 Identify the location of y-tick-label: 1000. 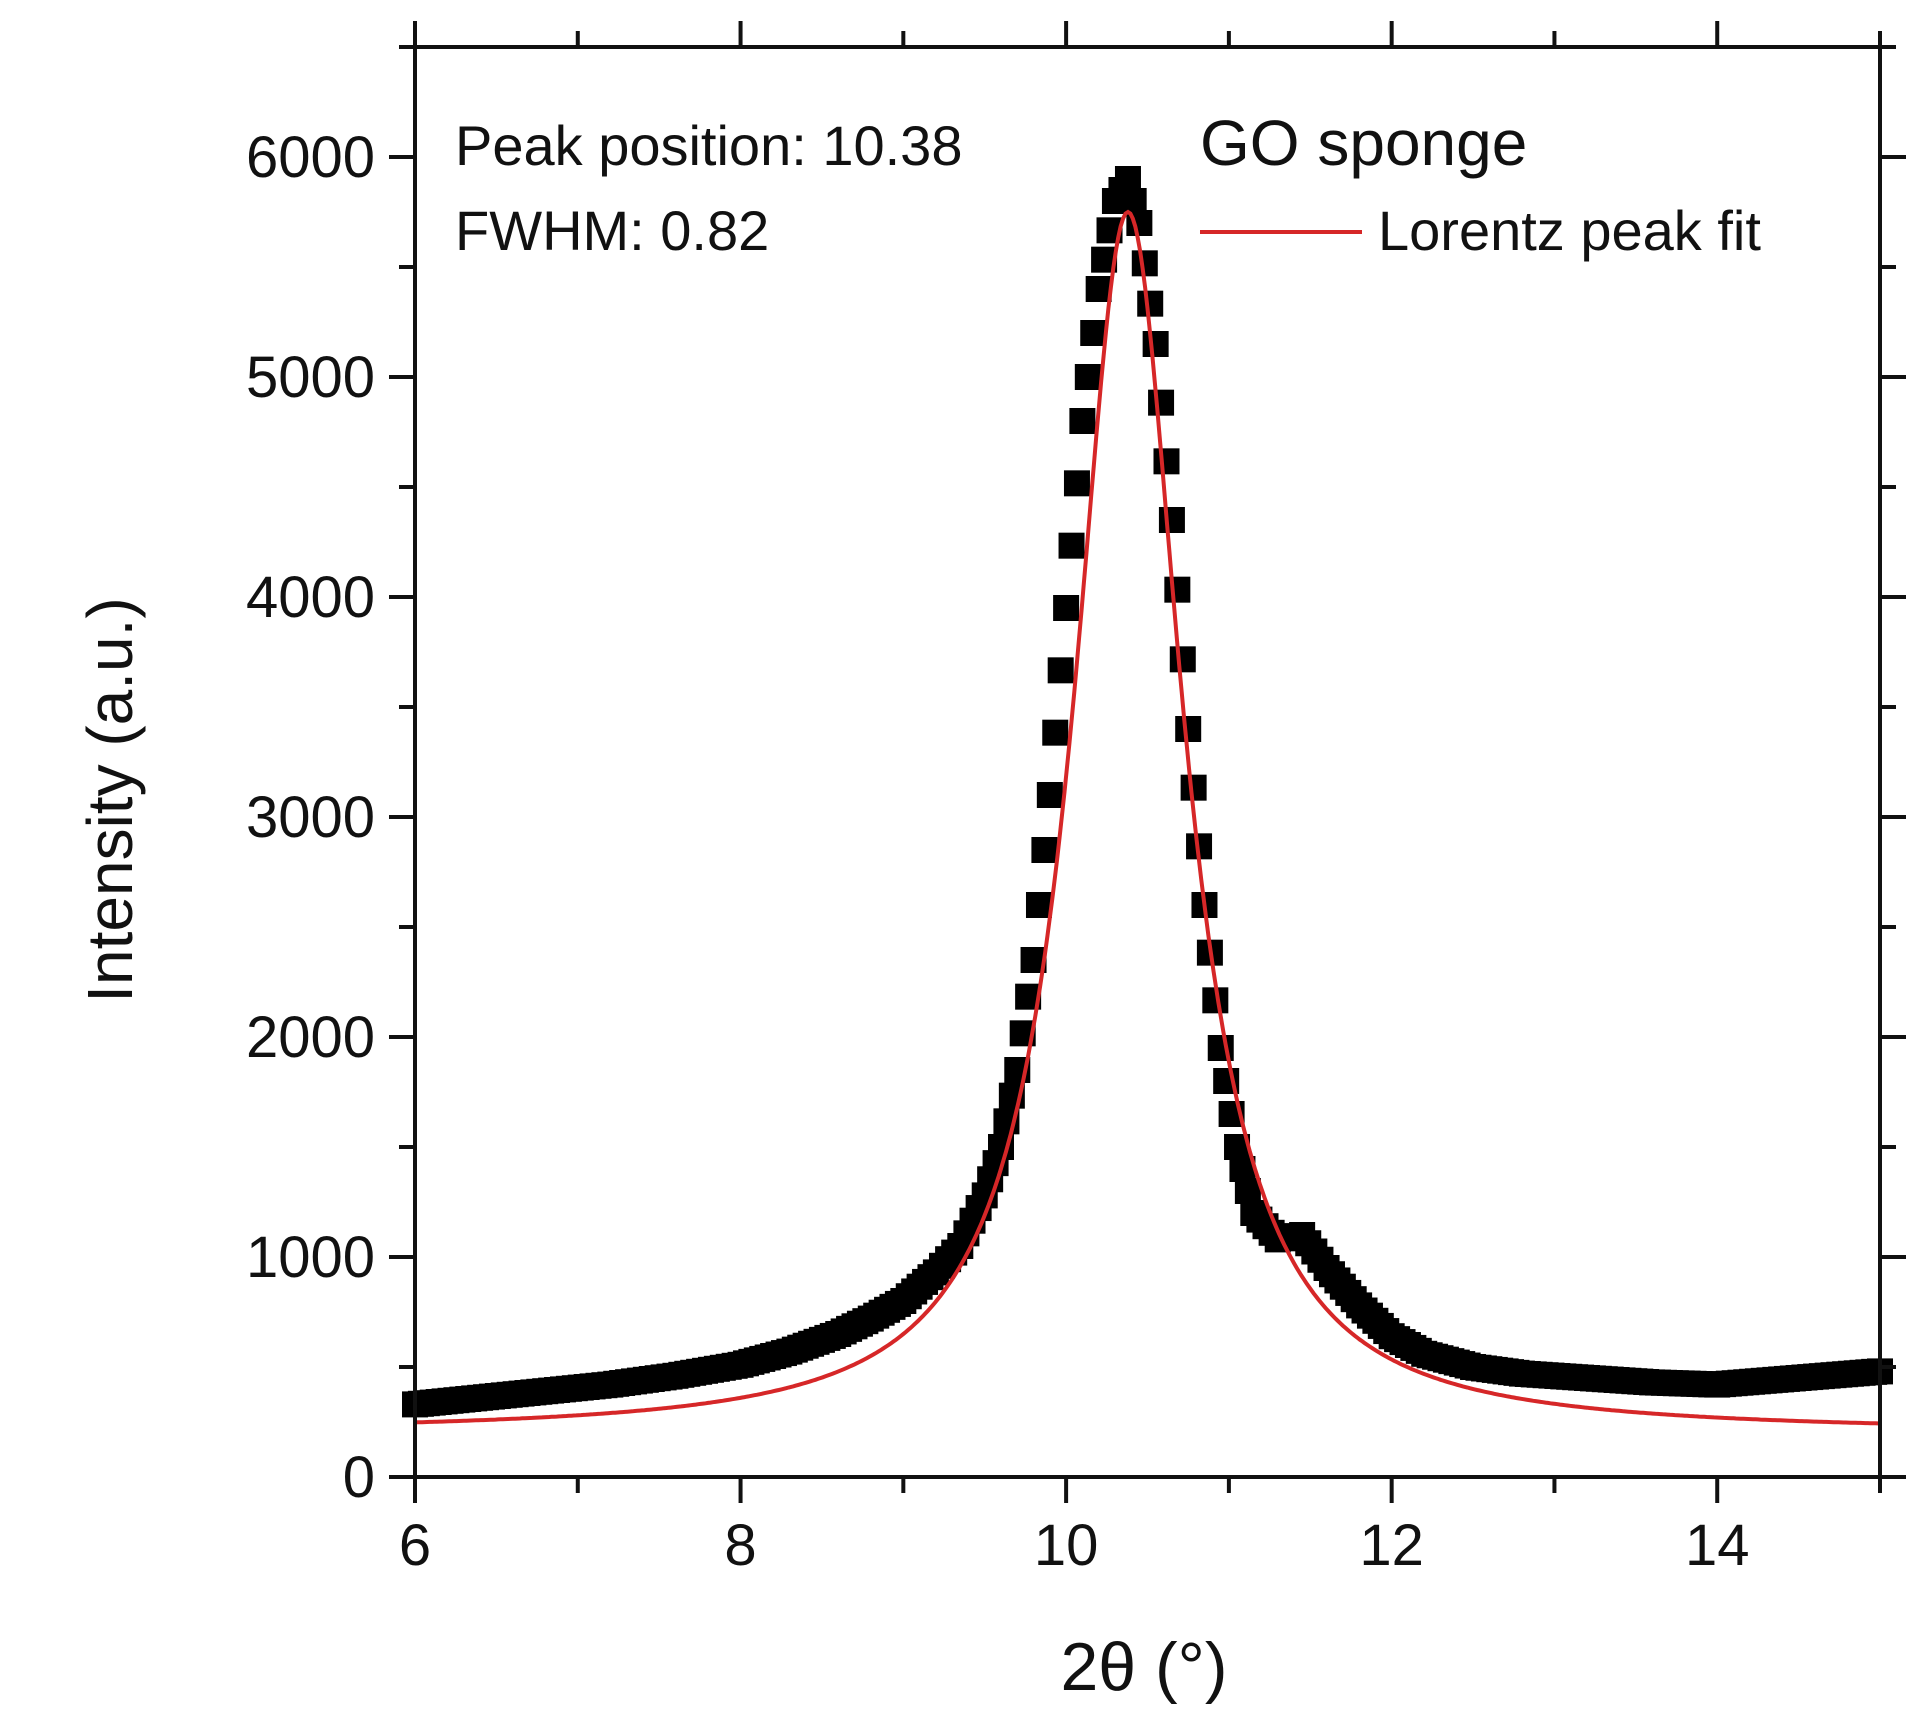
(310, 1257).